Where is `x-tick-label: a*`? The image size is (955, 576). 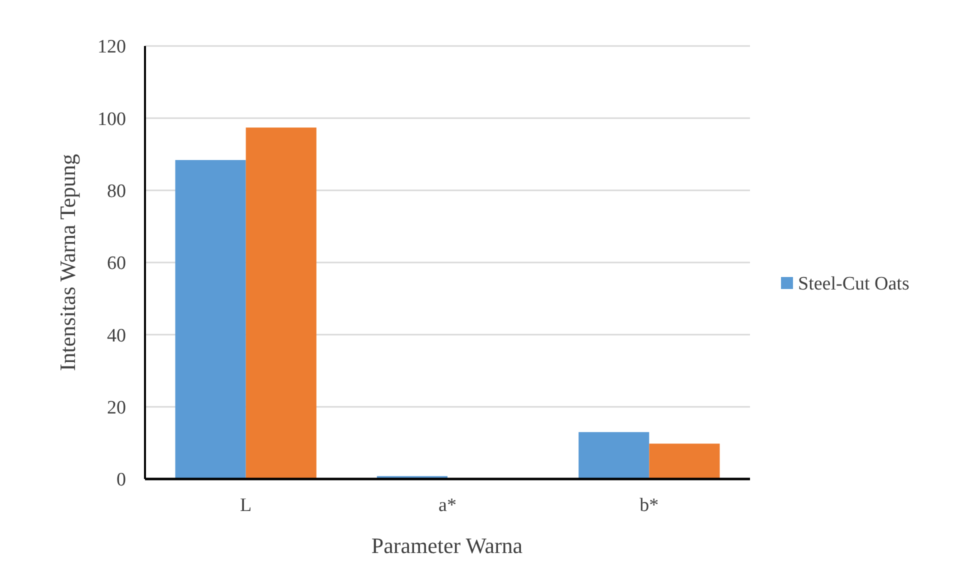
x-tick-label: a* is located at coordinates (447, 505).